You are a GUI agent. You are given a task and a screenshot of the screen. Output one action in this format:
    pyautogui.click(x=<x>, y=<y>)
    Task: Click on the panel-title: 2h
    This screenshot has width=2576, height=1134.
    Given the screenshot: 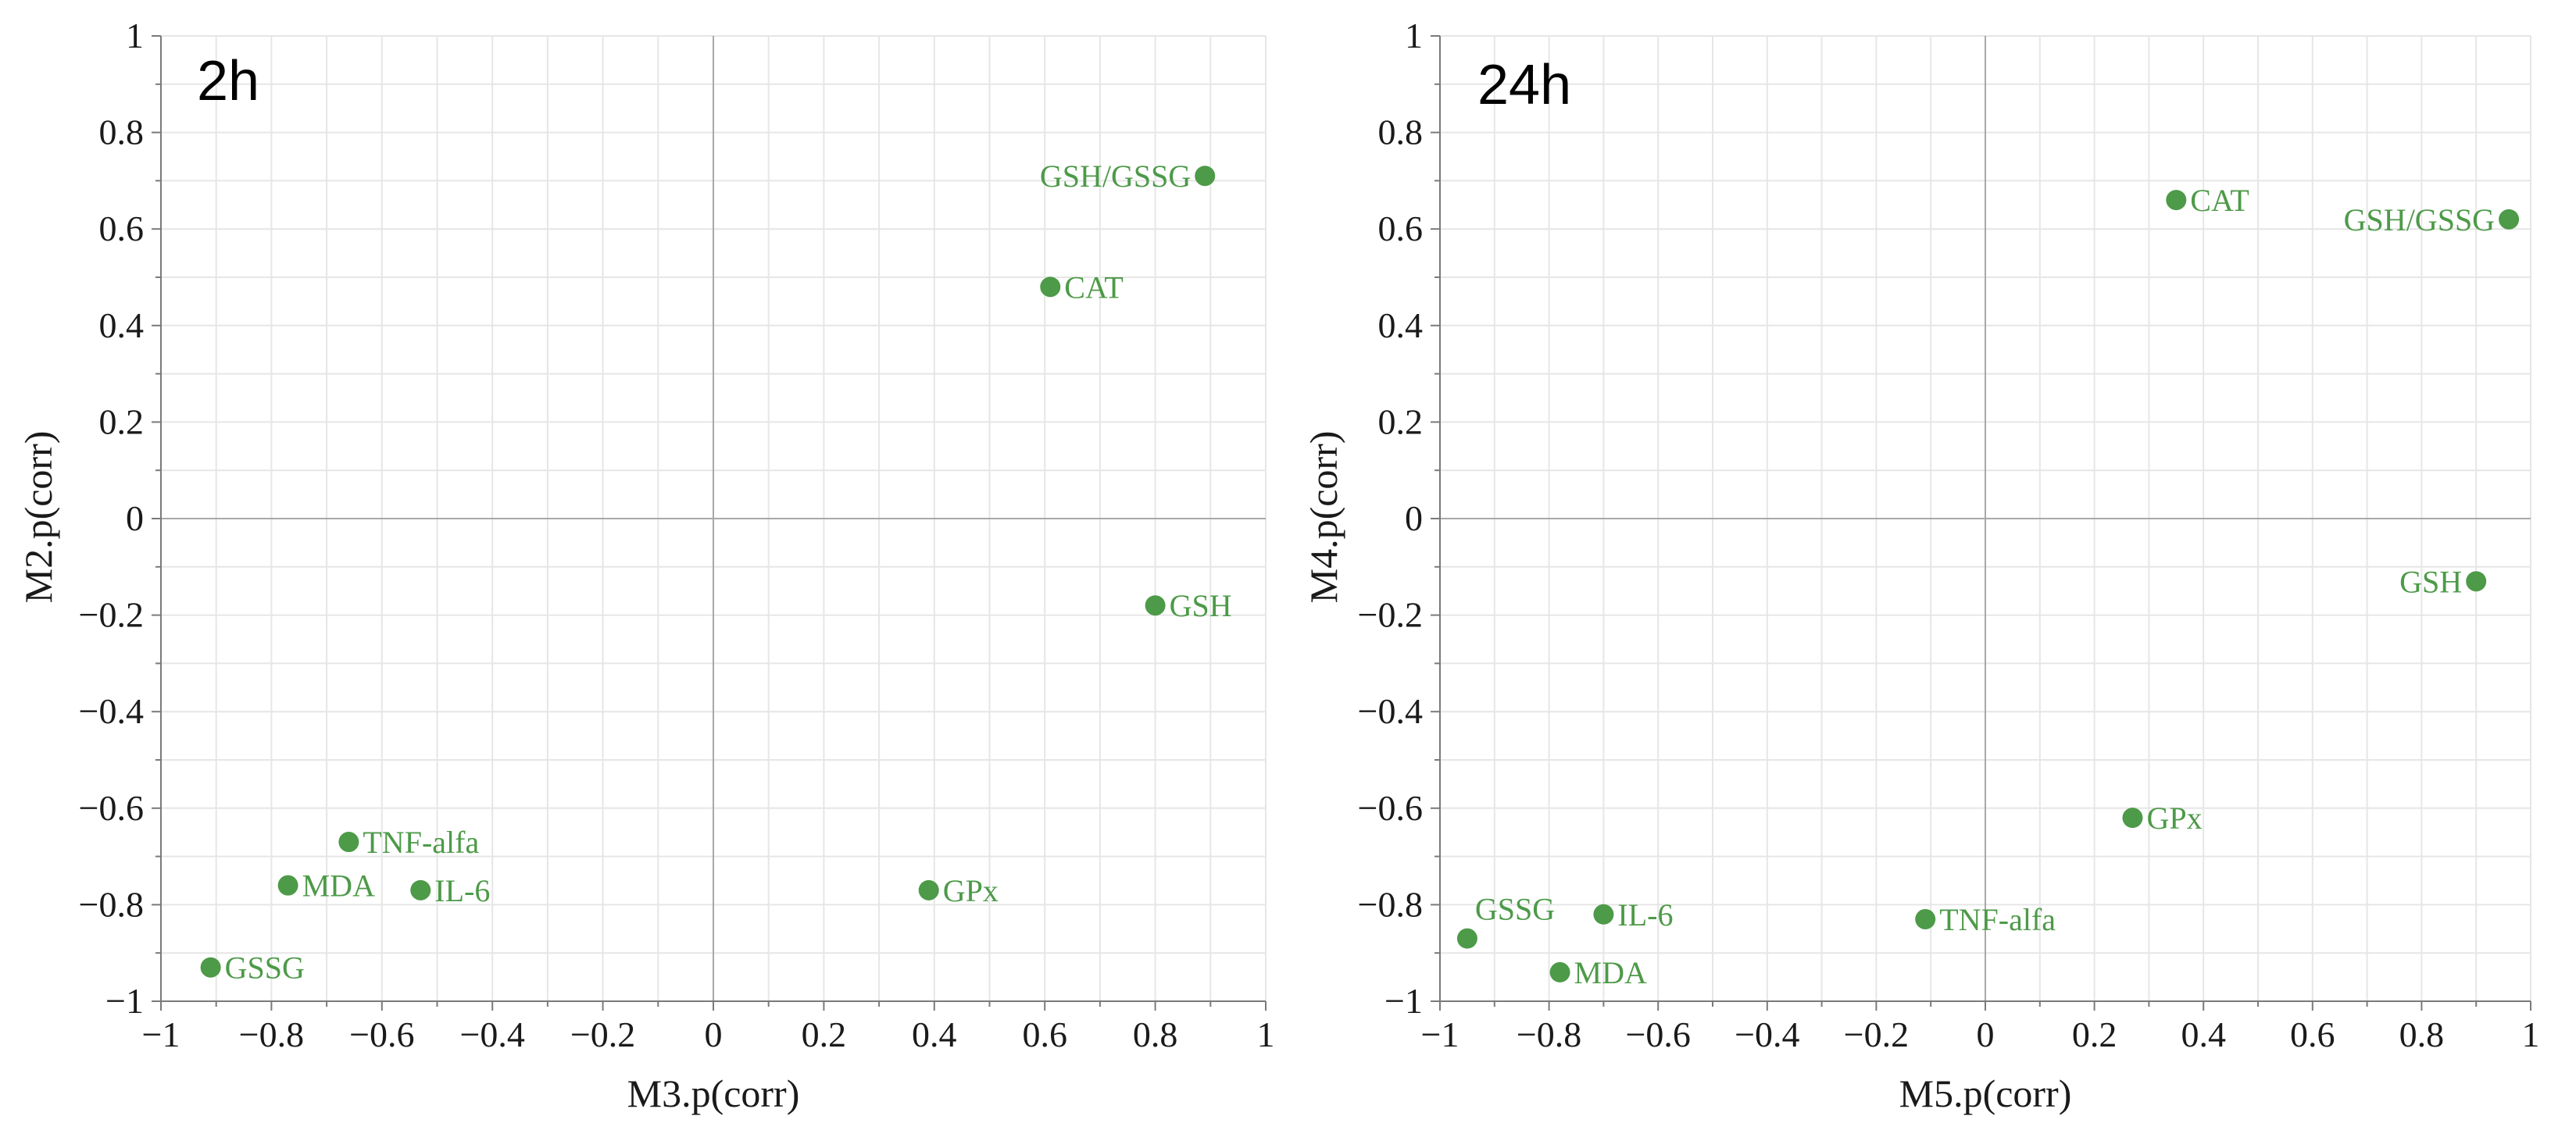 What is the action you would take?
    pyautogui.click(x=228, y=81)
    